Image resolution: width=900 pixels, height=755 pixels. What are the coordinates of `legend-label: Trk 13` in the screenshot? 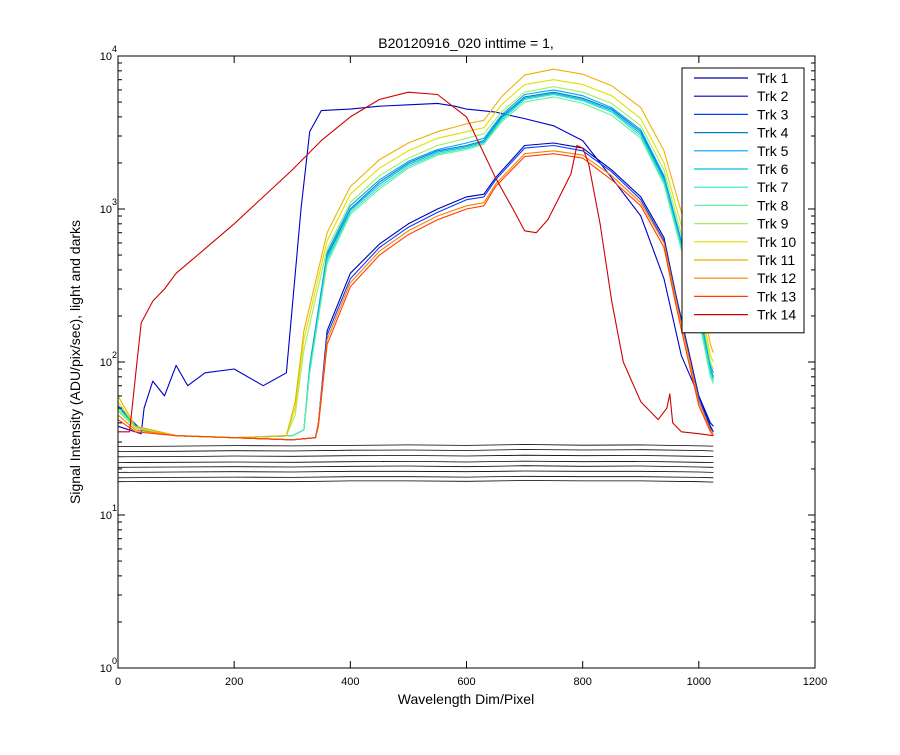 It's located at (776, 296).